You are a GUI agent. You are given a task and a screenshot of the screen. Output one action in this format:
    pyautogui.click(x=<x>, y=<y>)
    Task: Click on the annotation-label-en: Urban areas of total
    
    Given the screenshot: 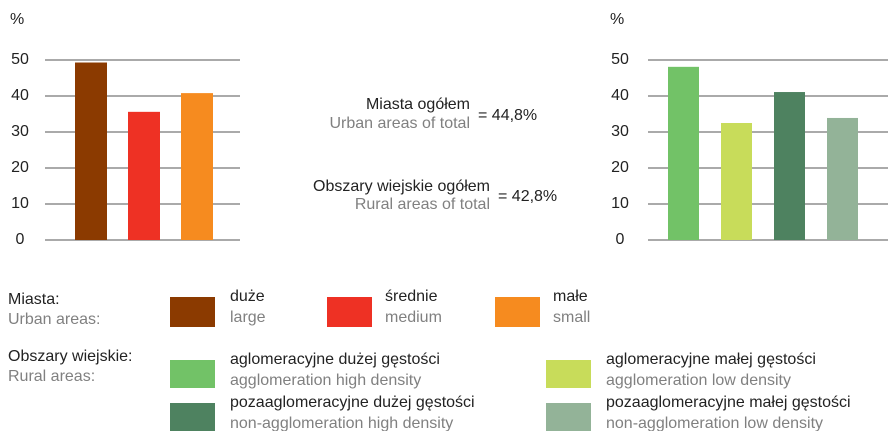 What is the action you would take?
    pyautogui.click(x=399, y=123)
    